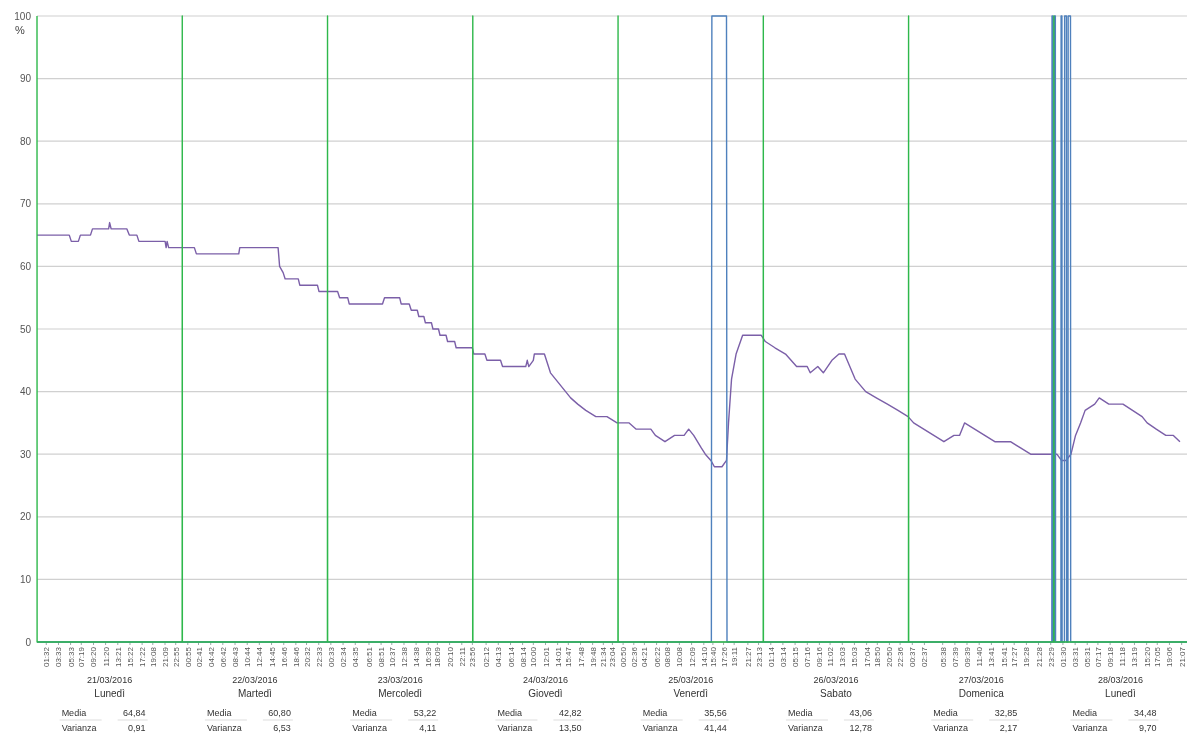 The image size is (1187, 736). What do you see at coordinates (860, 713) in the screenshot?
I see `text: 43,06` at bounding box center [860, 713].